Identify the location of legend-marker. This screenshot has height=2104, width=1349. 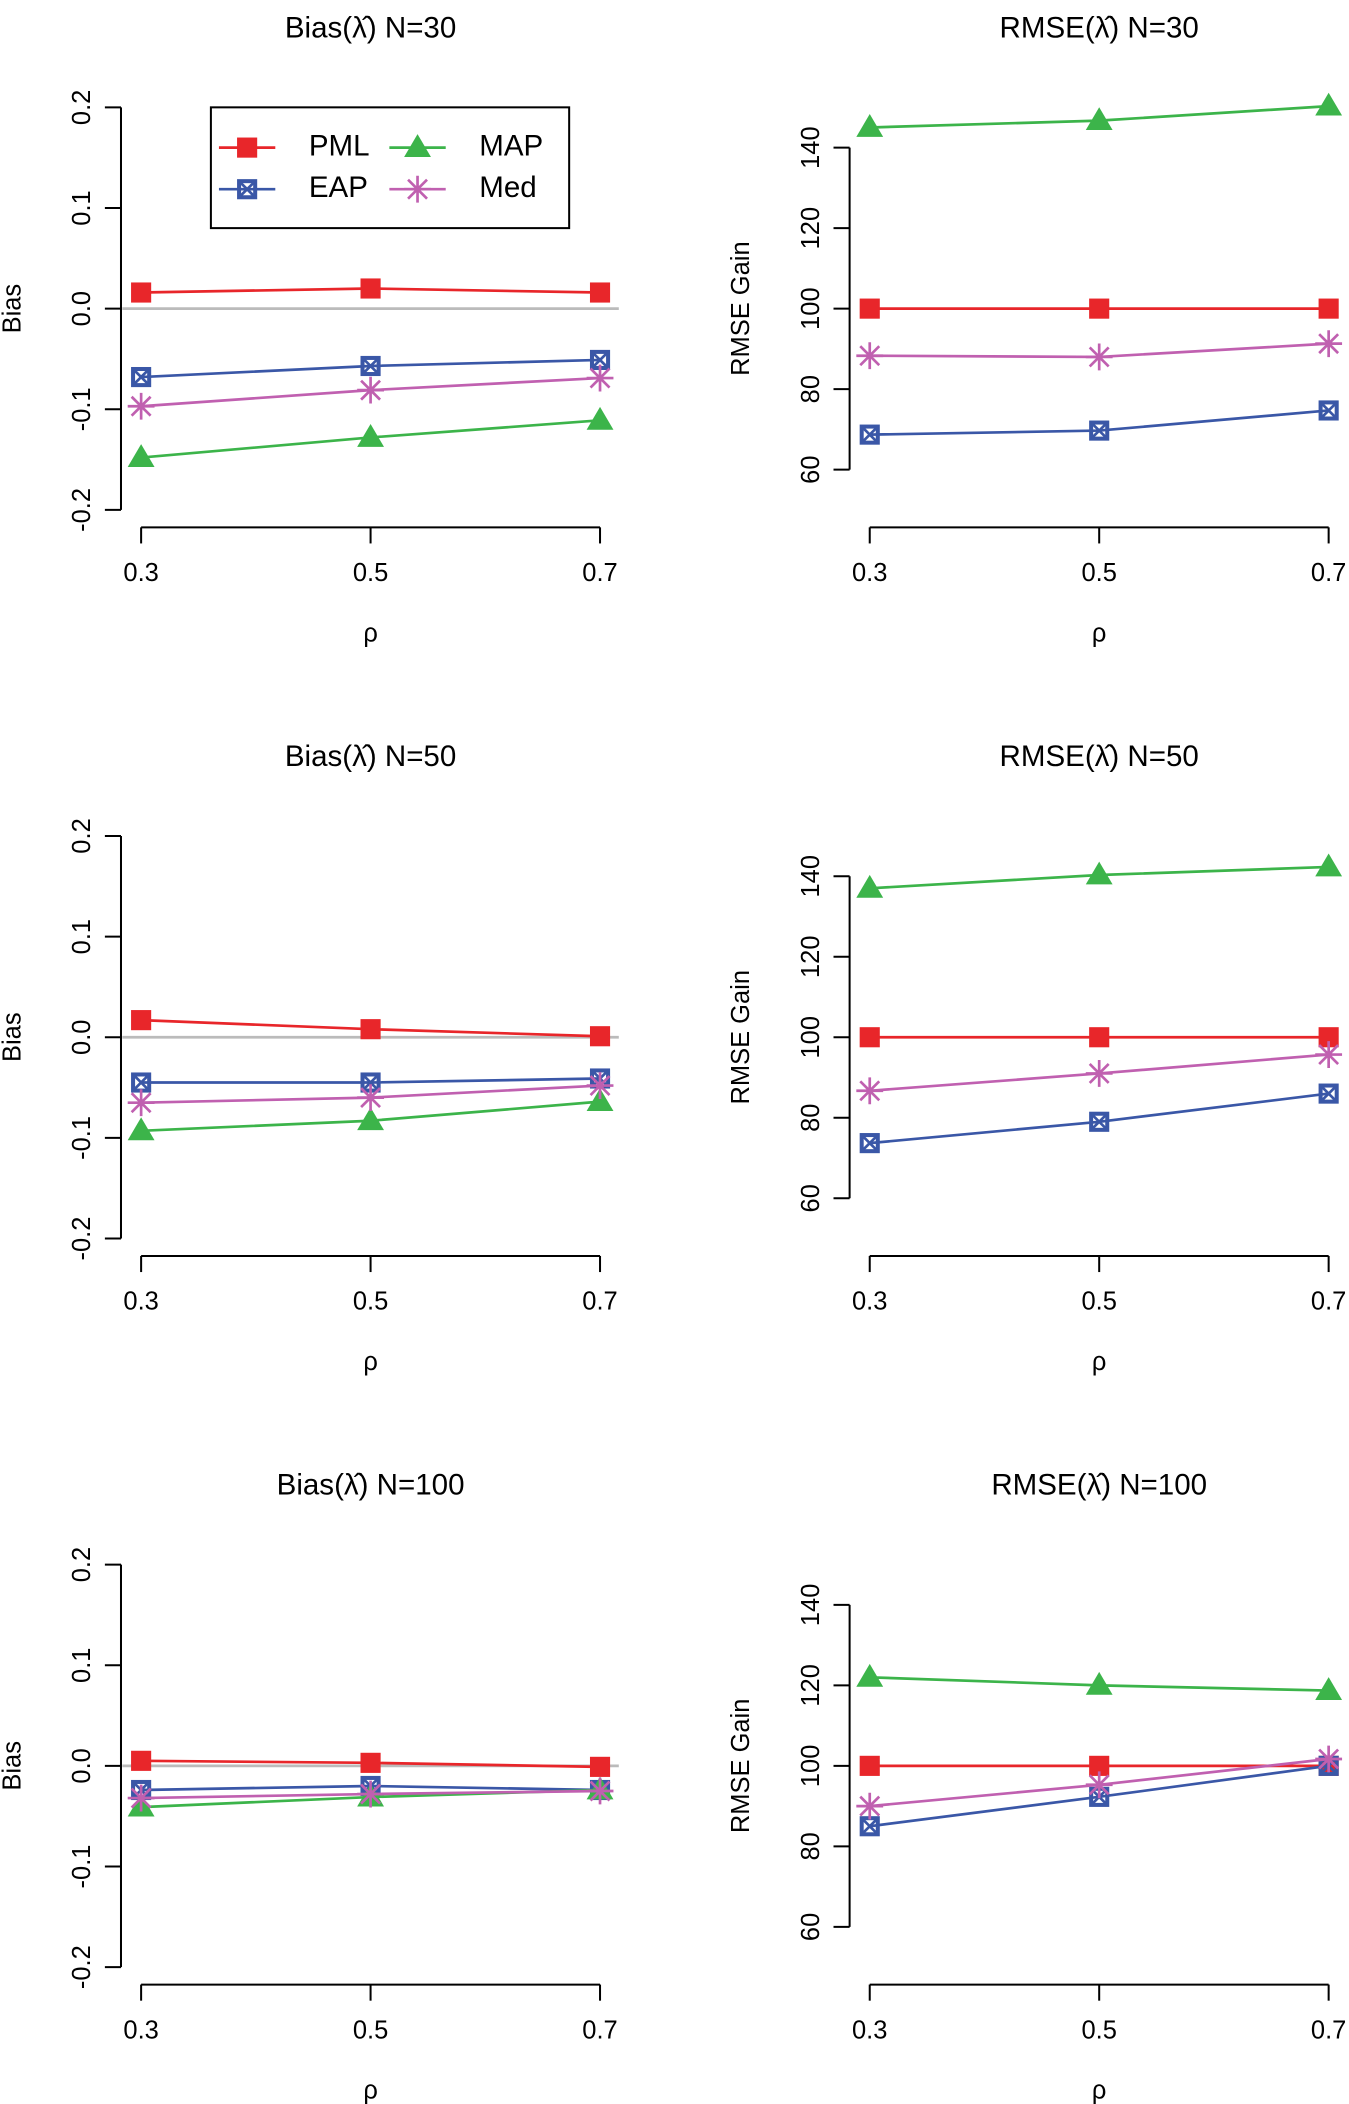
(247, 147).